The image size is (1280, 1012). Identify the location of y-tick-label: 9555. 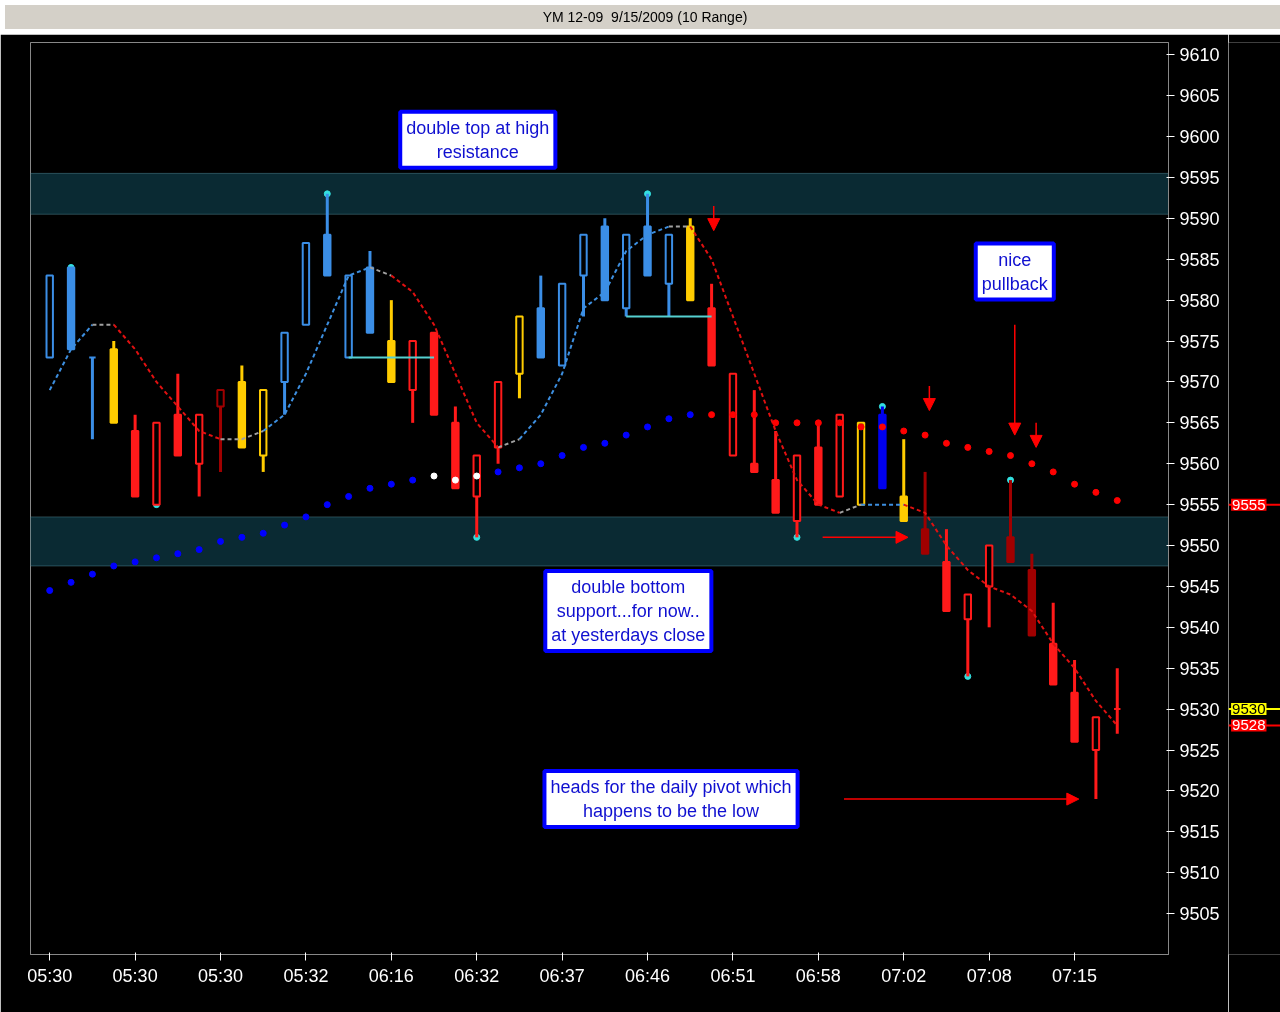
(1199, 505).